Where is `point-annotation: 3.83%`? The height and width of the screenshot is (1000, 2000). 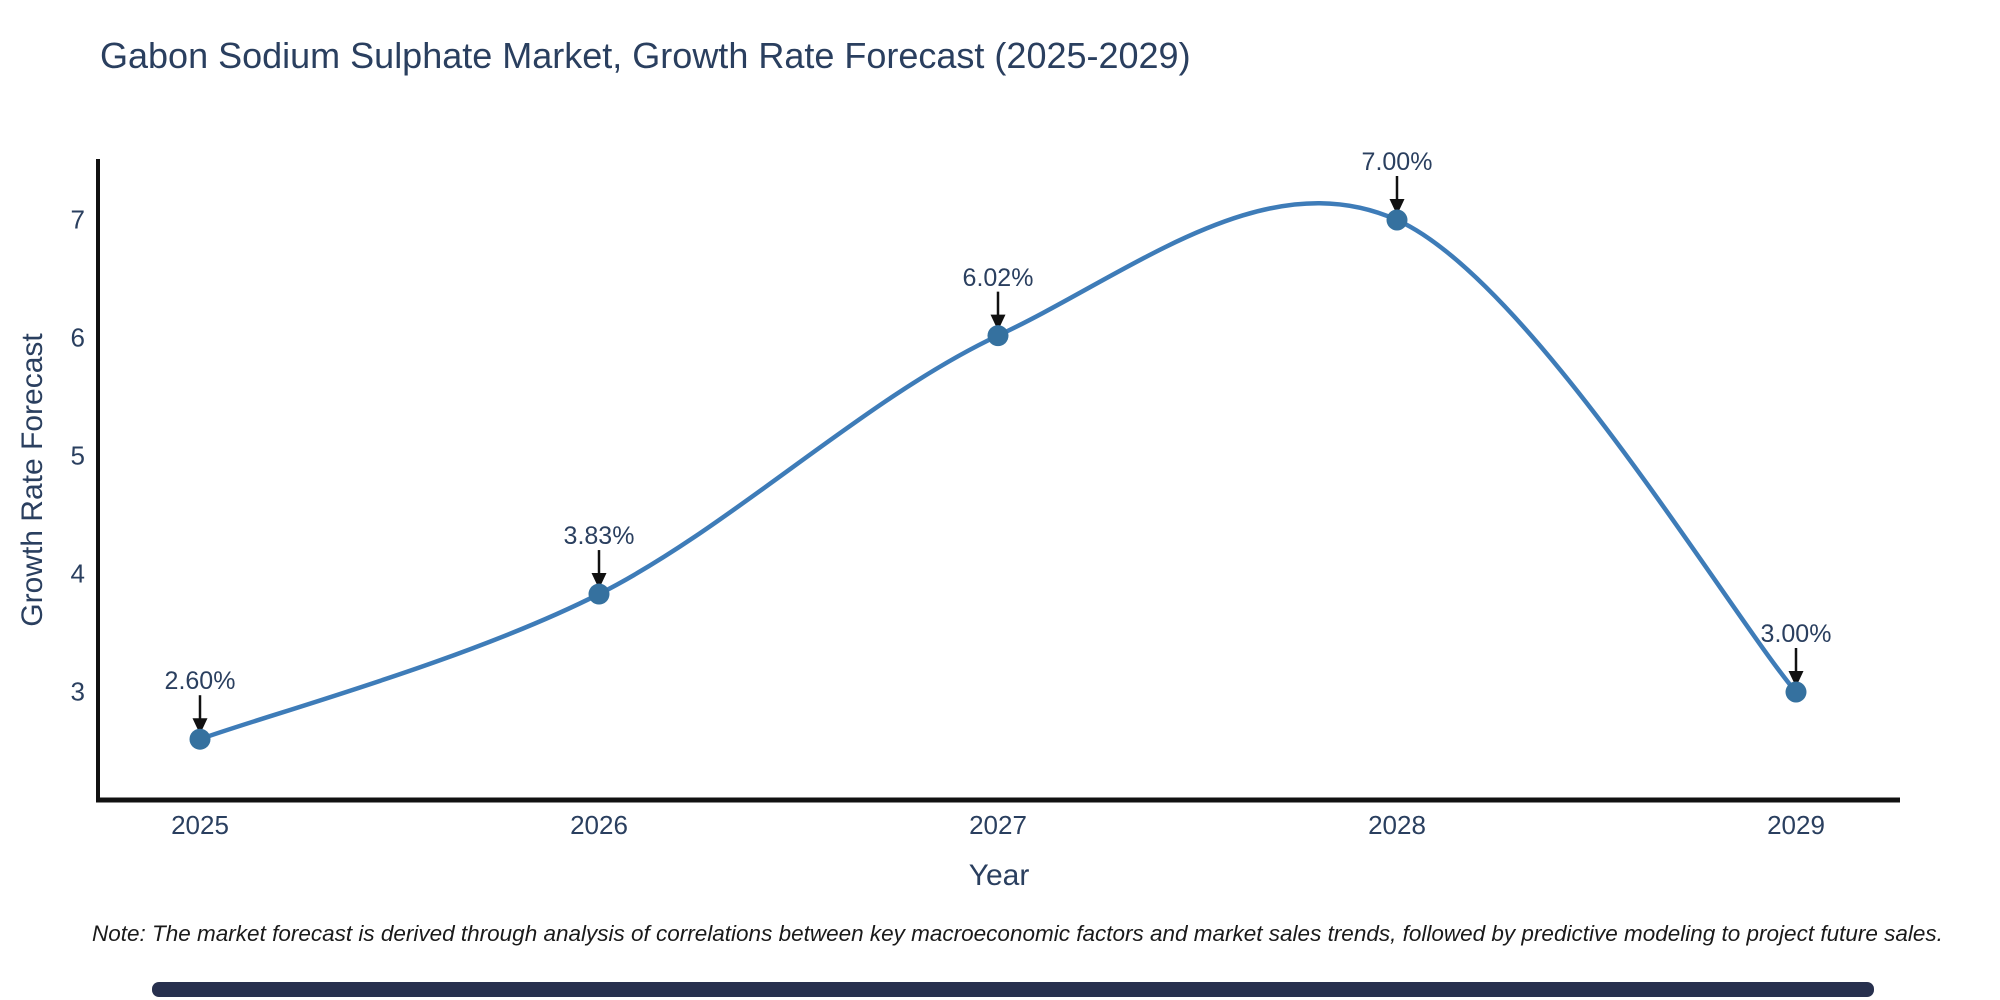
point-annotation: 3.83% is located at coordinates (599, 536).